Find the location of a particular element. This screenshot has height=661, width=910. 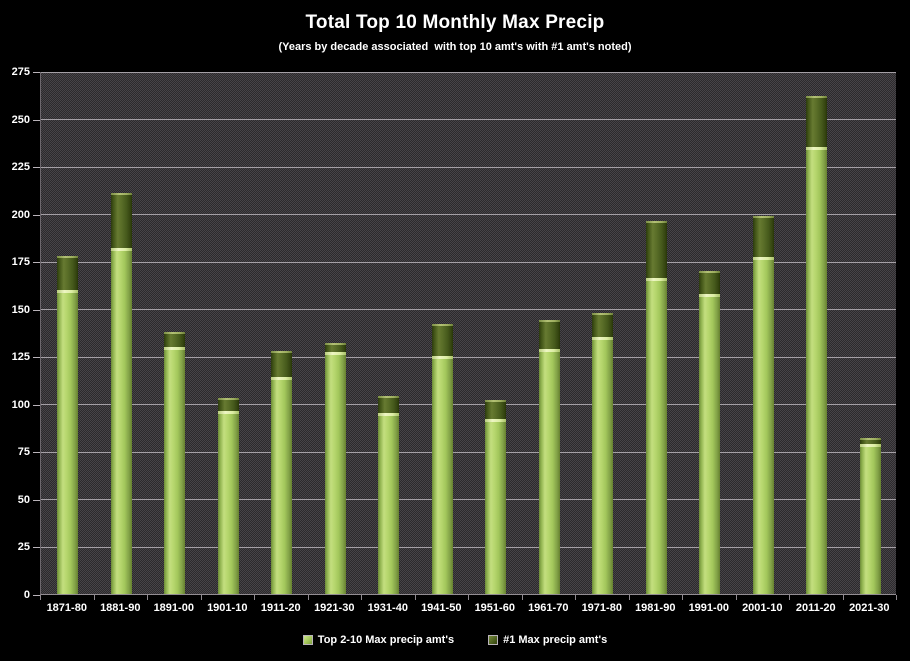

bar-1951-60-segment-num1 is located at coordinates (496, 410).